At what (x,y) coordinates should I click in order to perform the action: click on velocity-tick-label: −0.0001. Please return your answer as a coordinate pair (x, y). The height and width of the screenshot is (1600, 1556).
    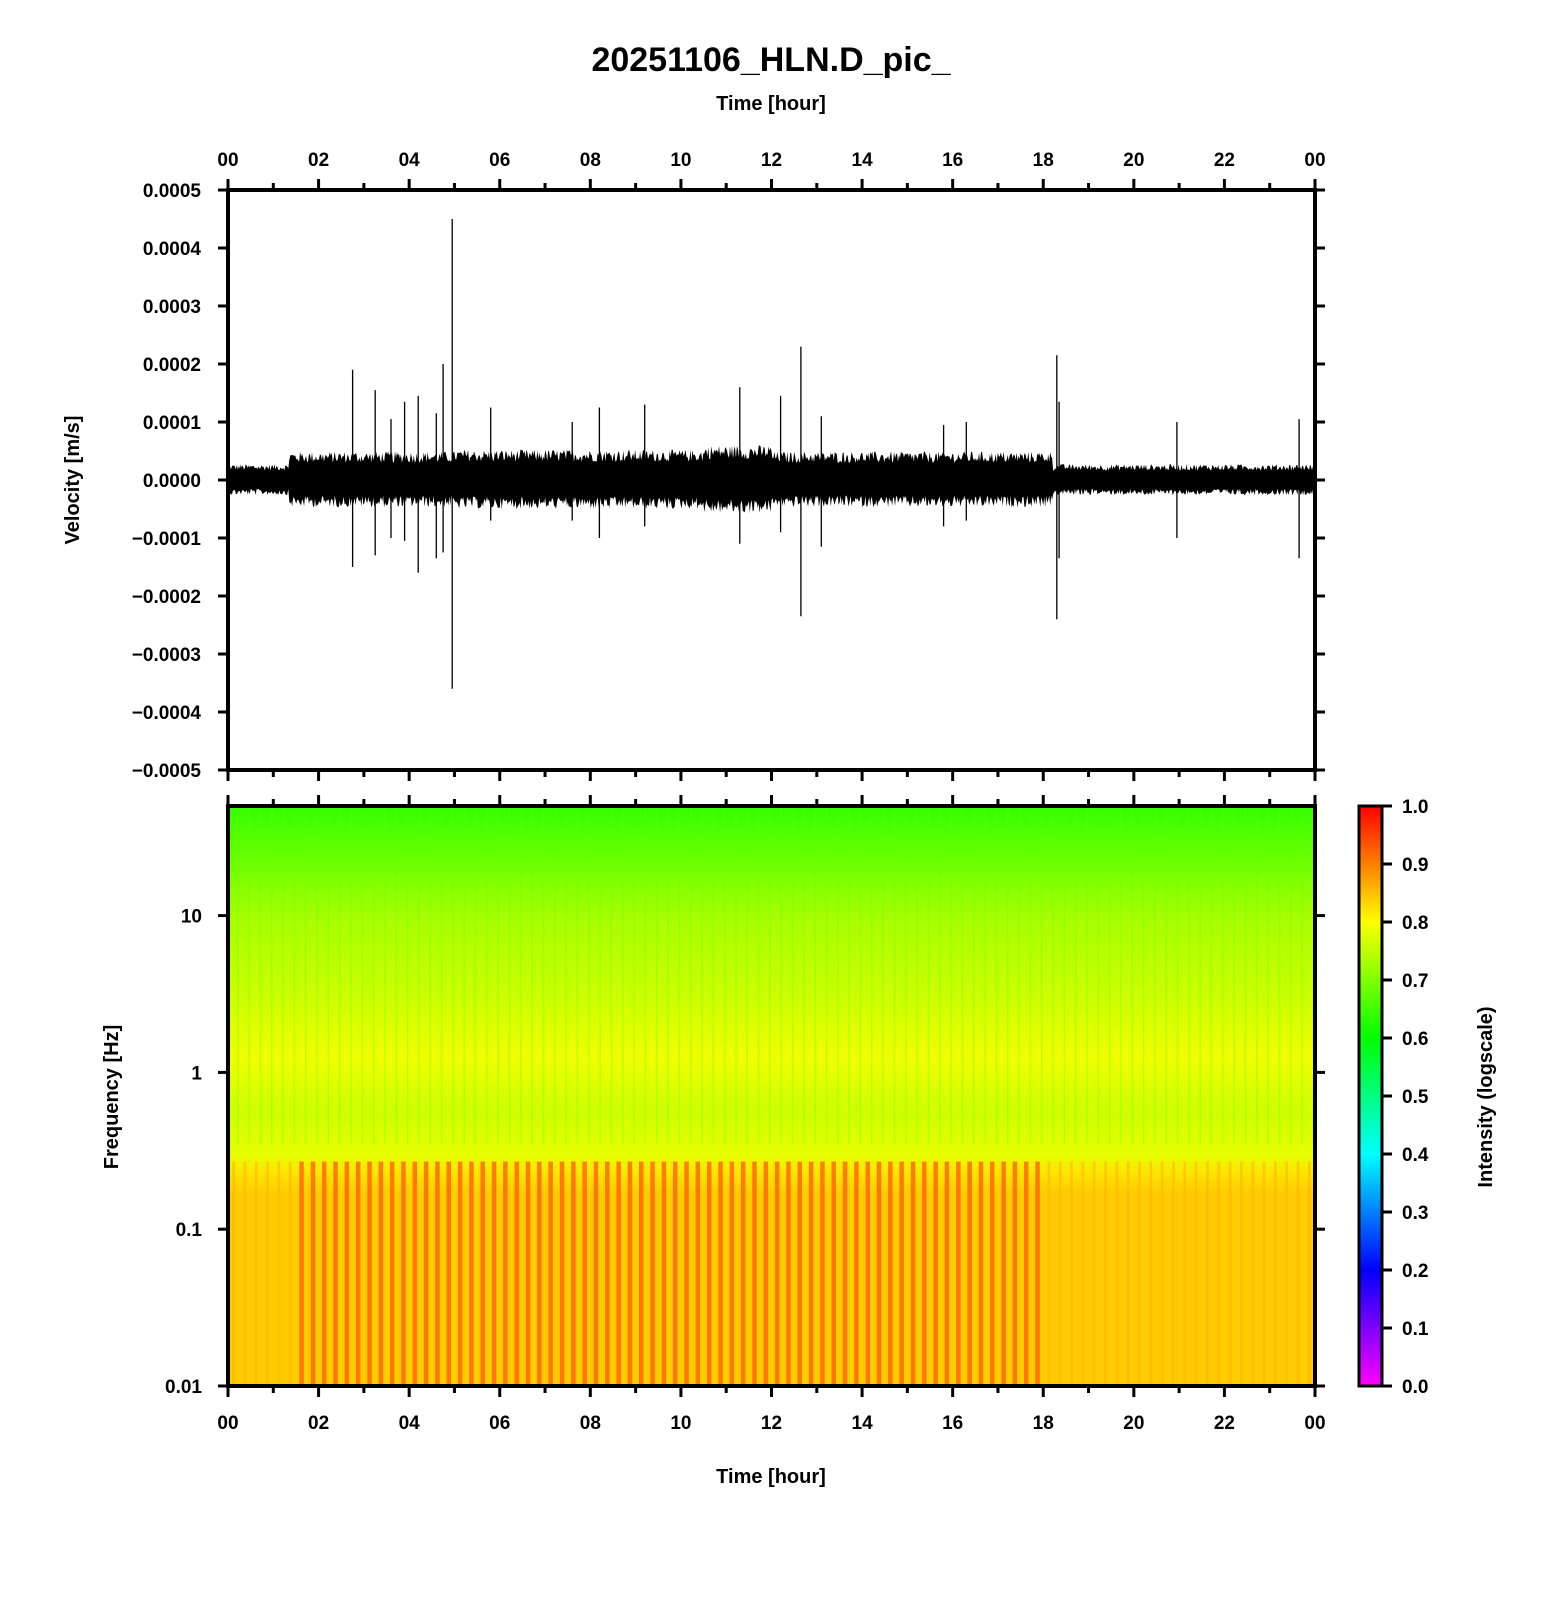
    Looking at the image, I should click on (167, 539).